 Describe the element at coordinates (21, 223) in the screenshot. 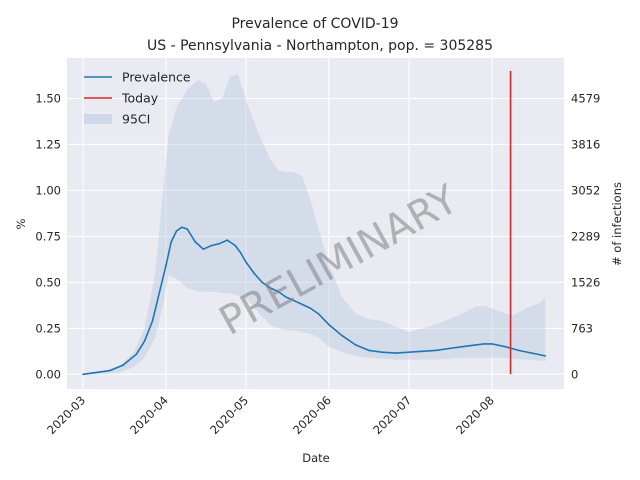

I see `y-axis-label: %` at that location.